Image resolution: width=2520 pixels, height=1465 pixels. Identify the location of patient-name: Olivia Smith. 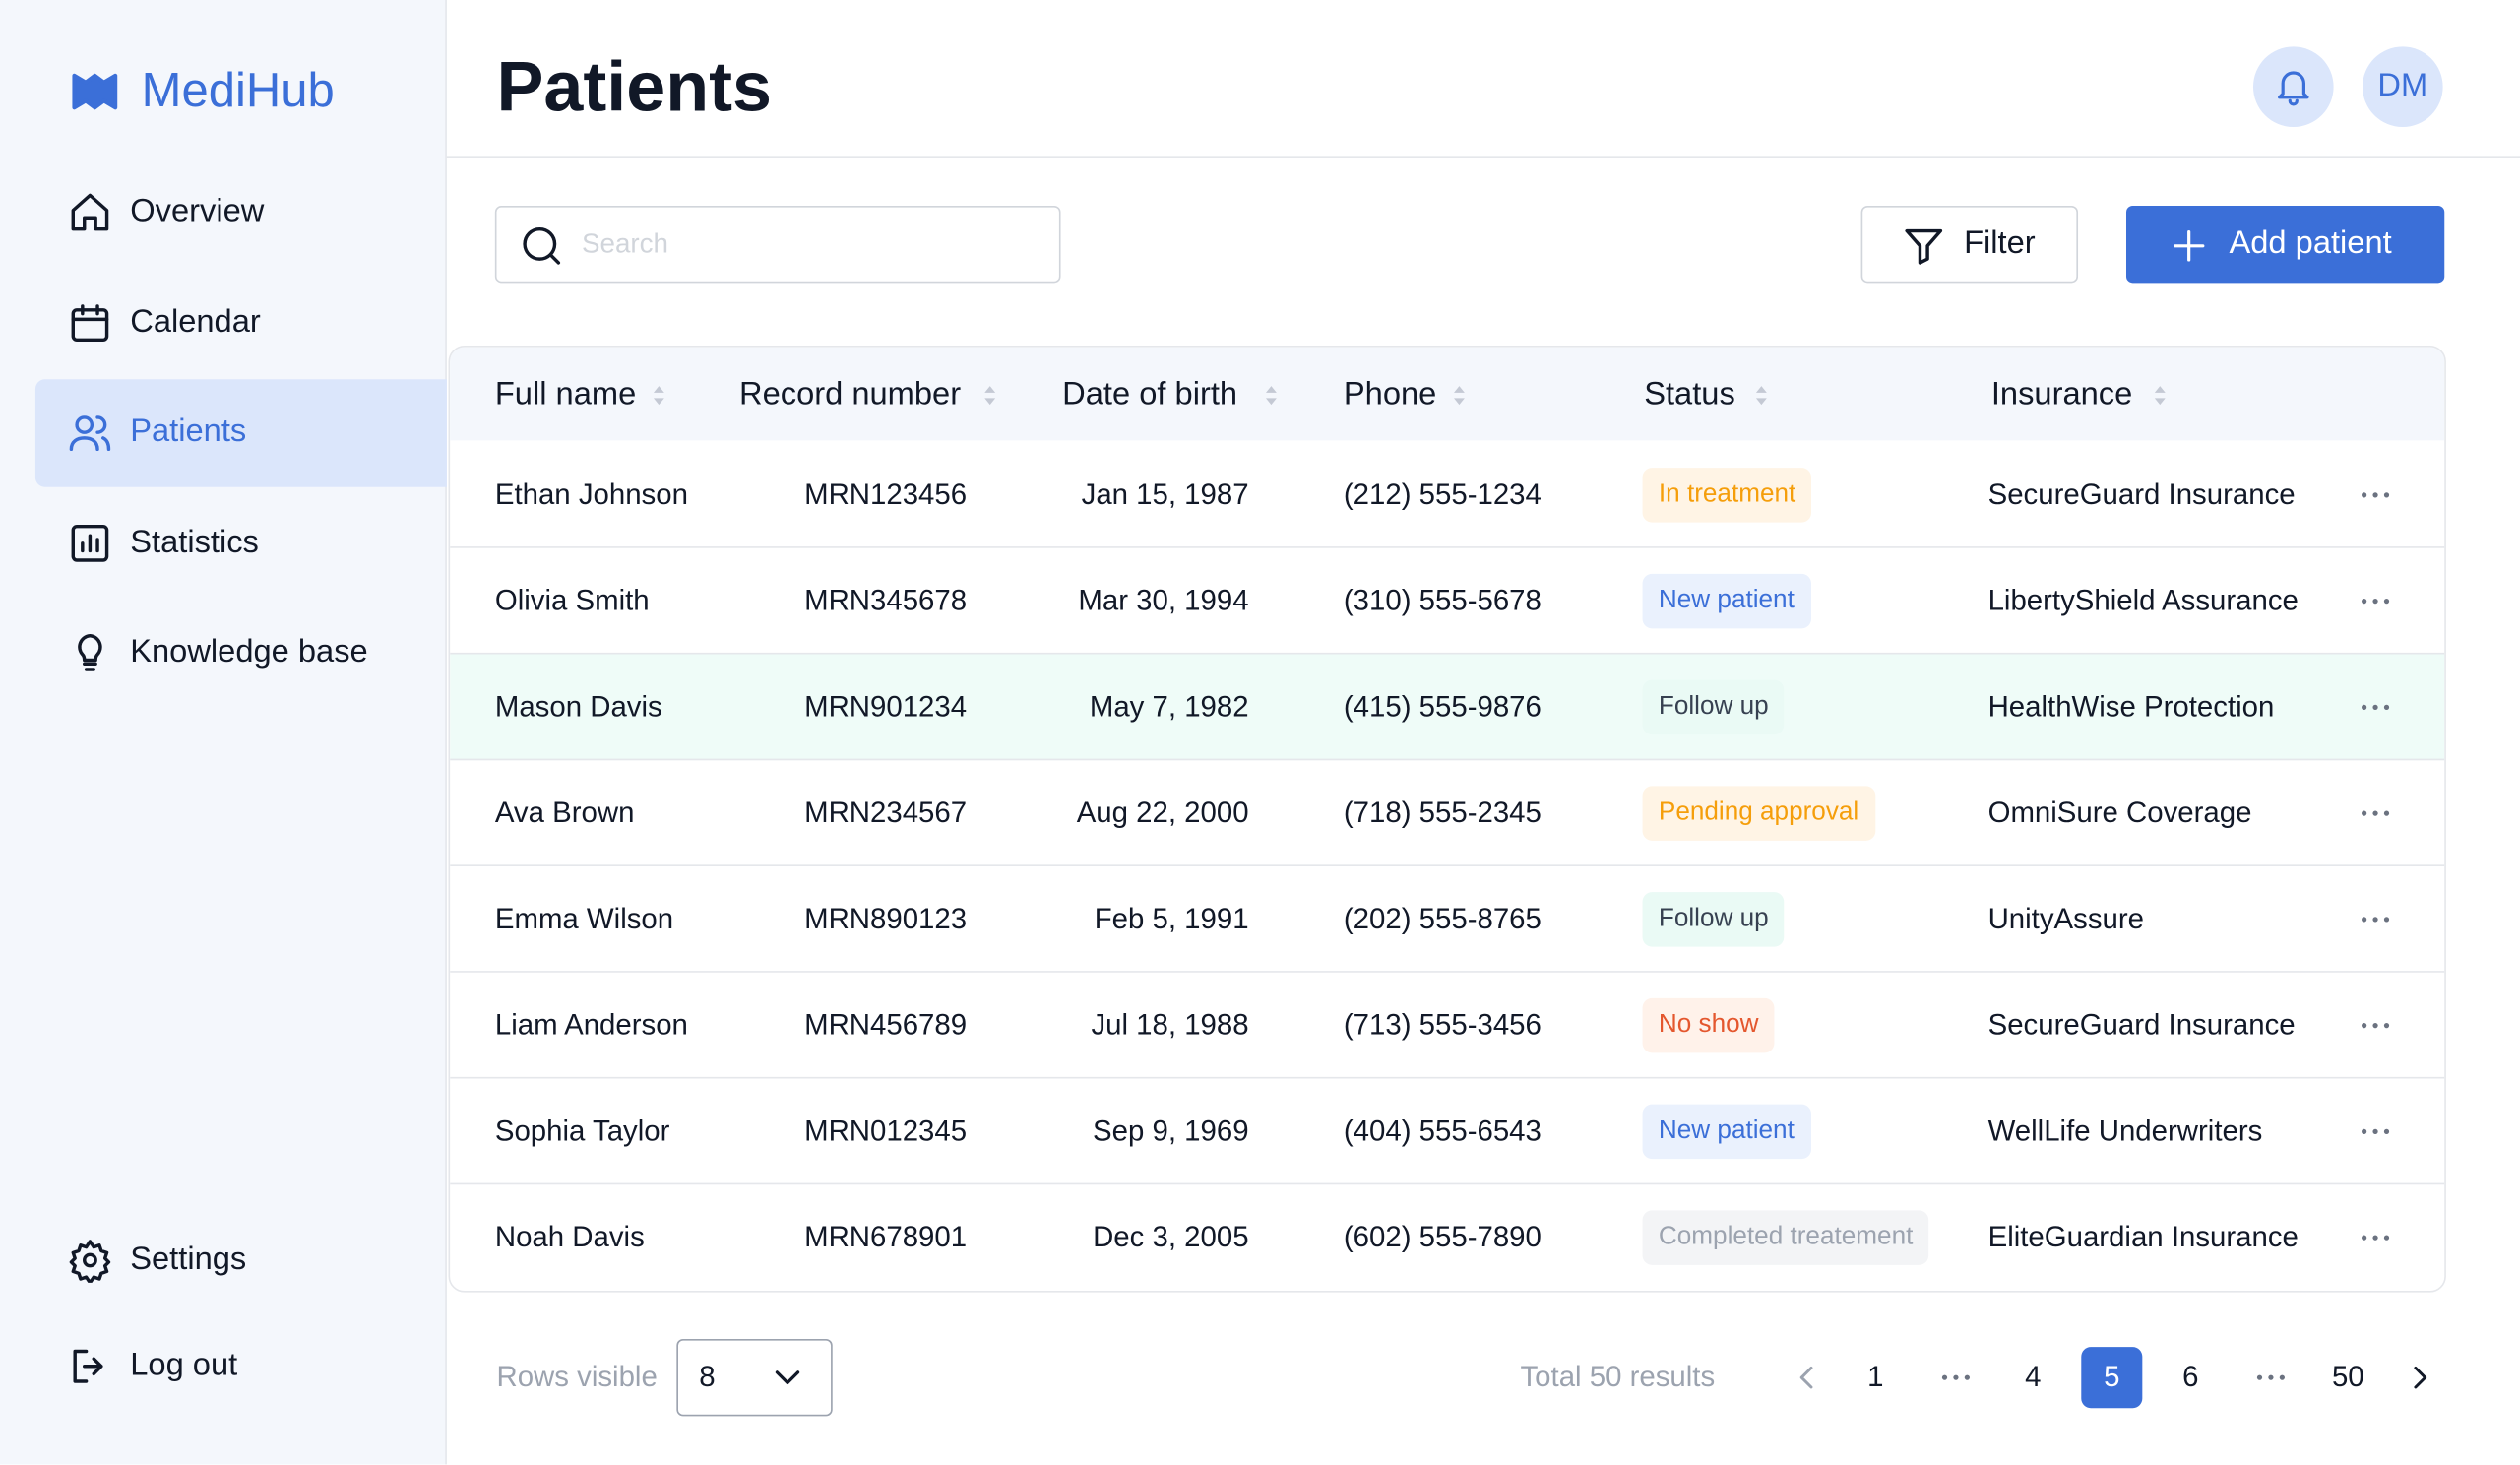
(572, 601).